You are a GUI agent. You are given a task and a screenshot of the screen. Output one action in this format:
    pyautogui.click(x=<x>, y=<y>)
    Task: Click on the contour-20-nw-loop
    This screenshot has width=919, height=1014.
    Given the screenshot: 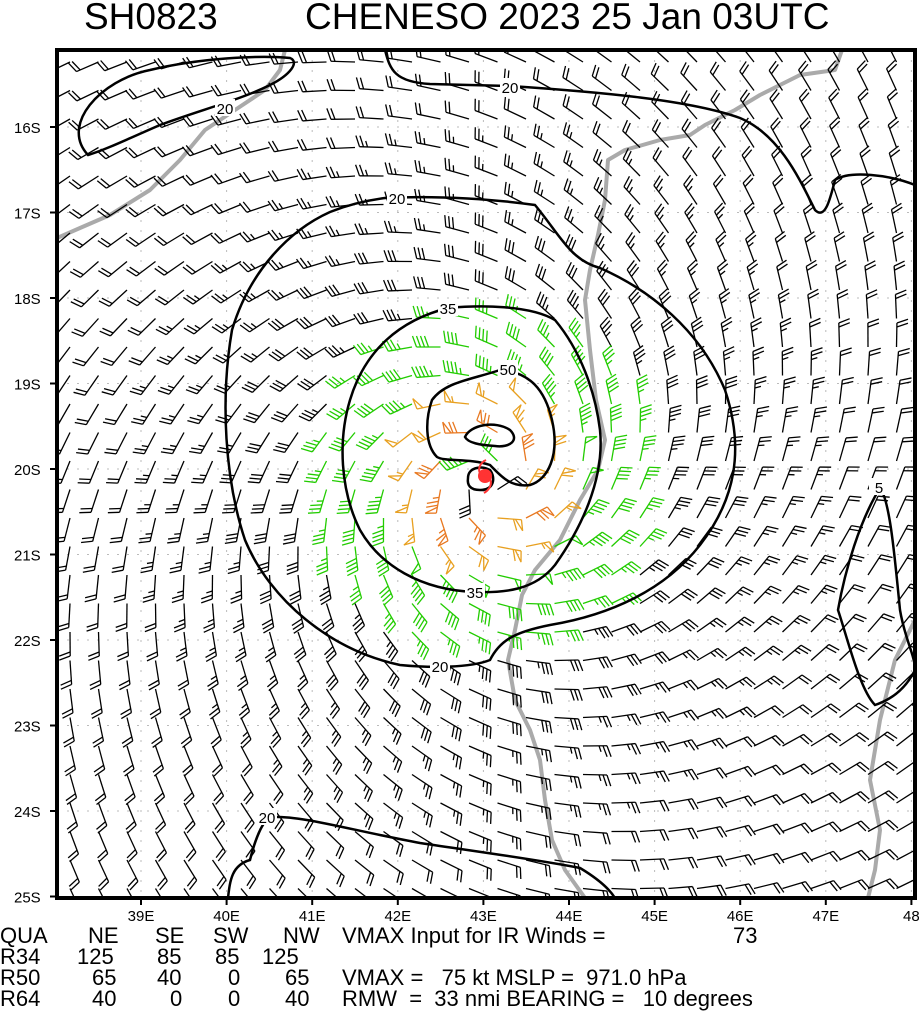 What is the action you would take?
    pyautogui.click(x=186, y=106)
    